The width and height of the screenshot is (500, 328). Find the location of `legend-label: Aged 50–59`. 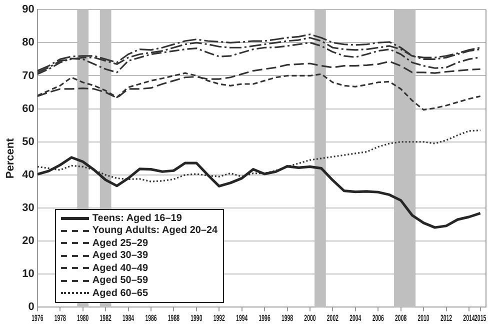

legend-label: Aged 50–59 is located at coordinates (120, 280).